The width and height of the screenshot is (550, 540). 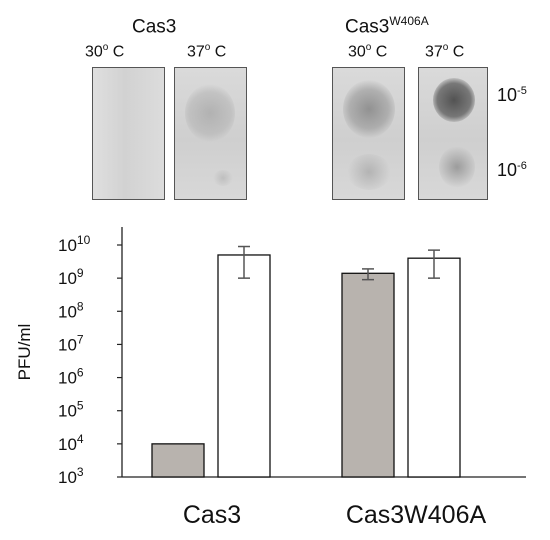 What do you see at coordinates (71, 476) in the screenshot?
I see `y-tick-label-0: 10³` at bounding box center [71, 476].